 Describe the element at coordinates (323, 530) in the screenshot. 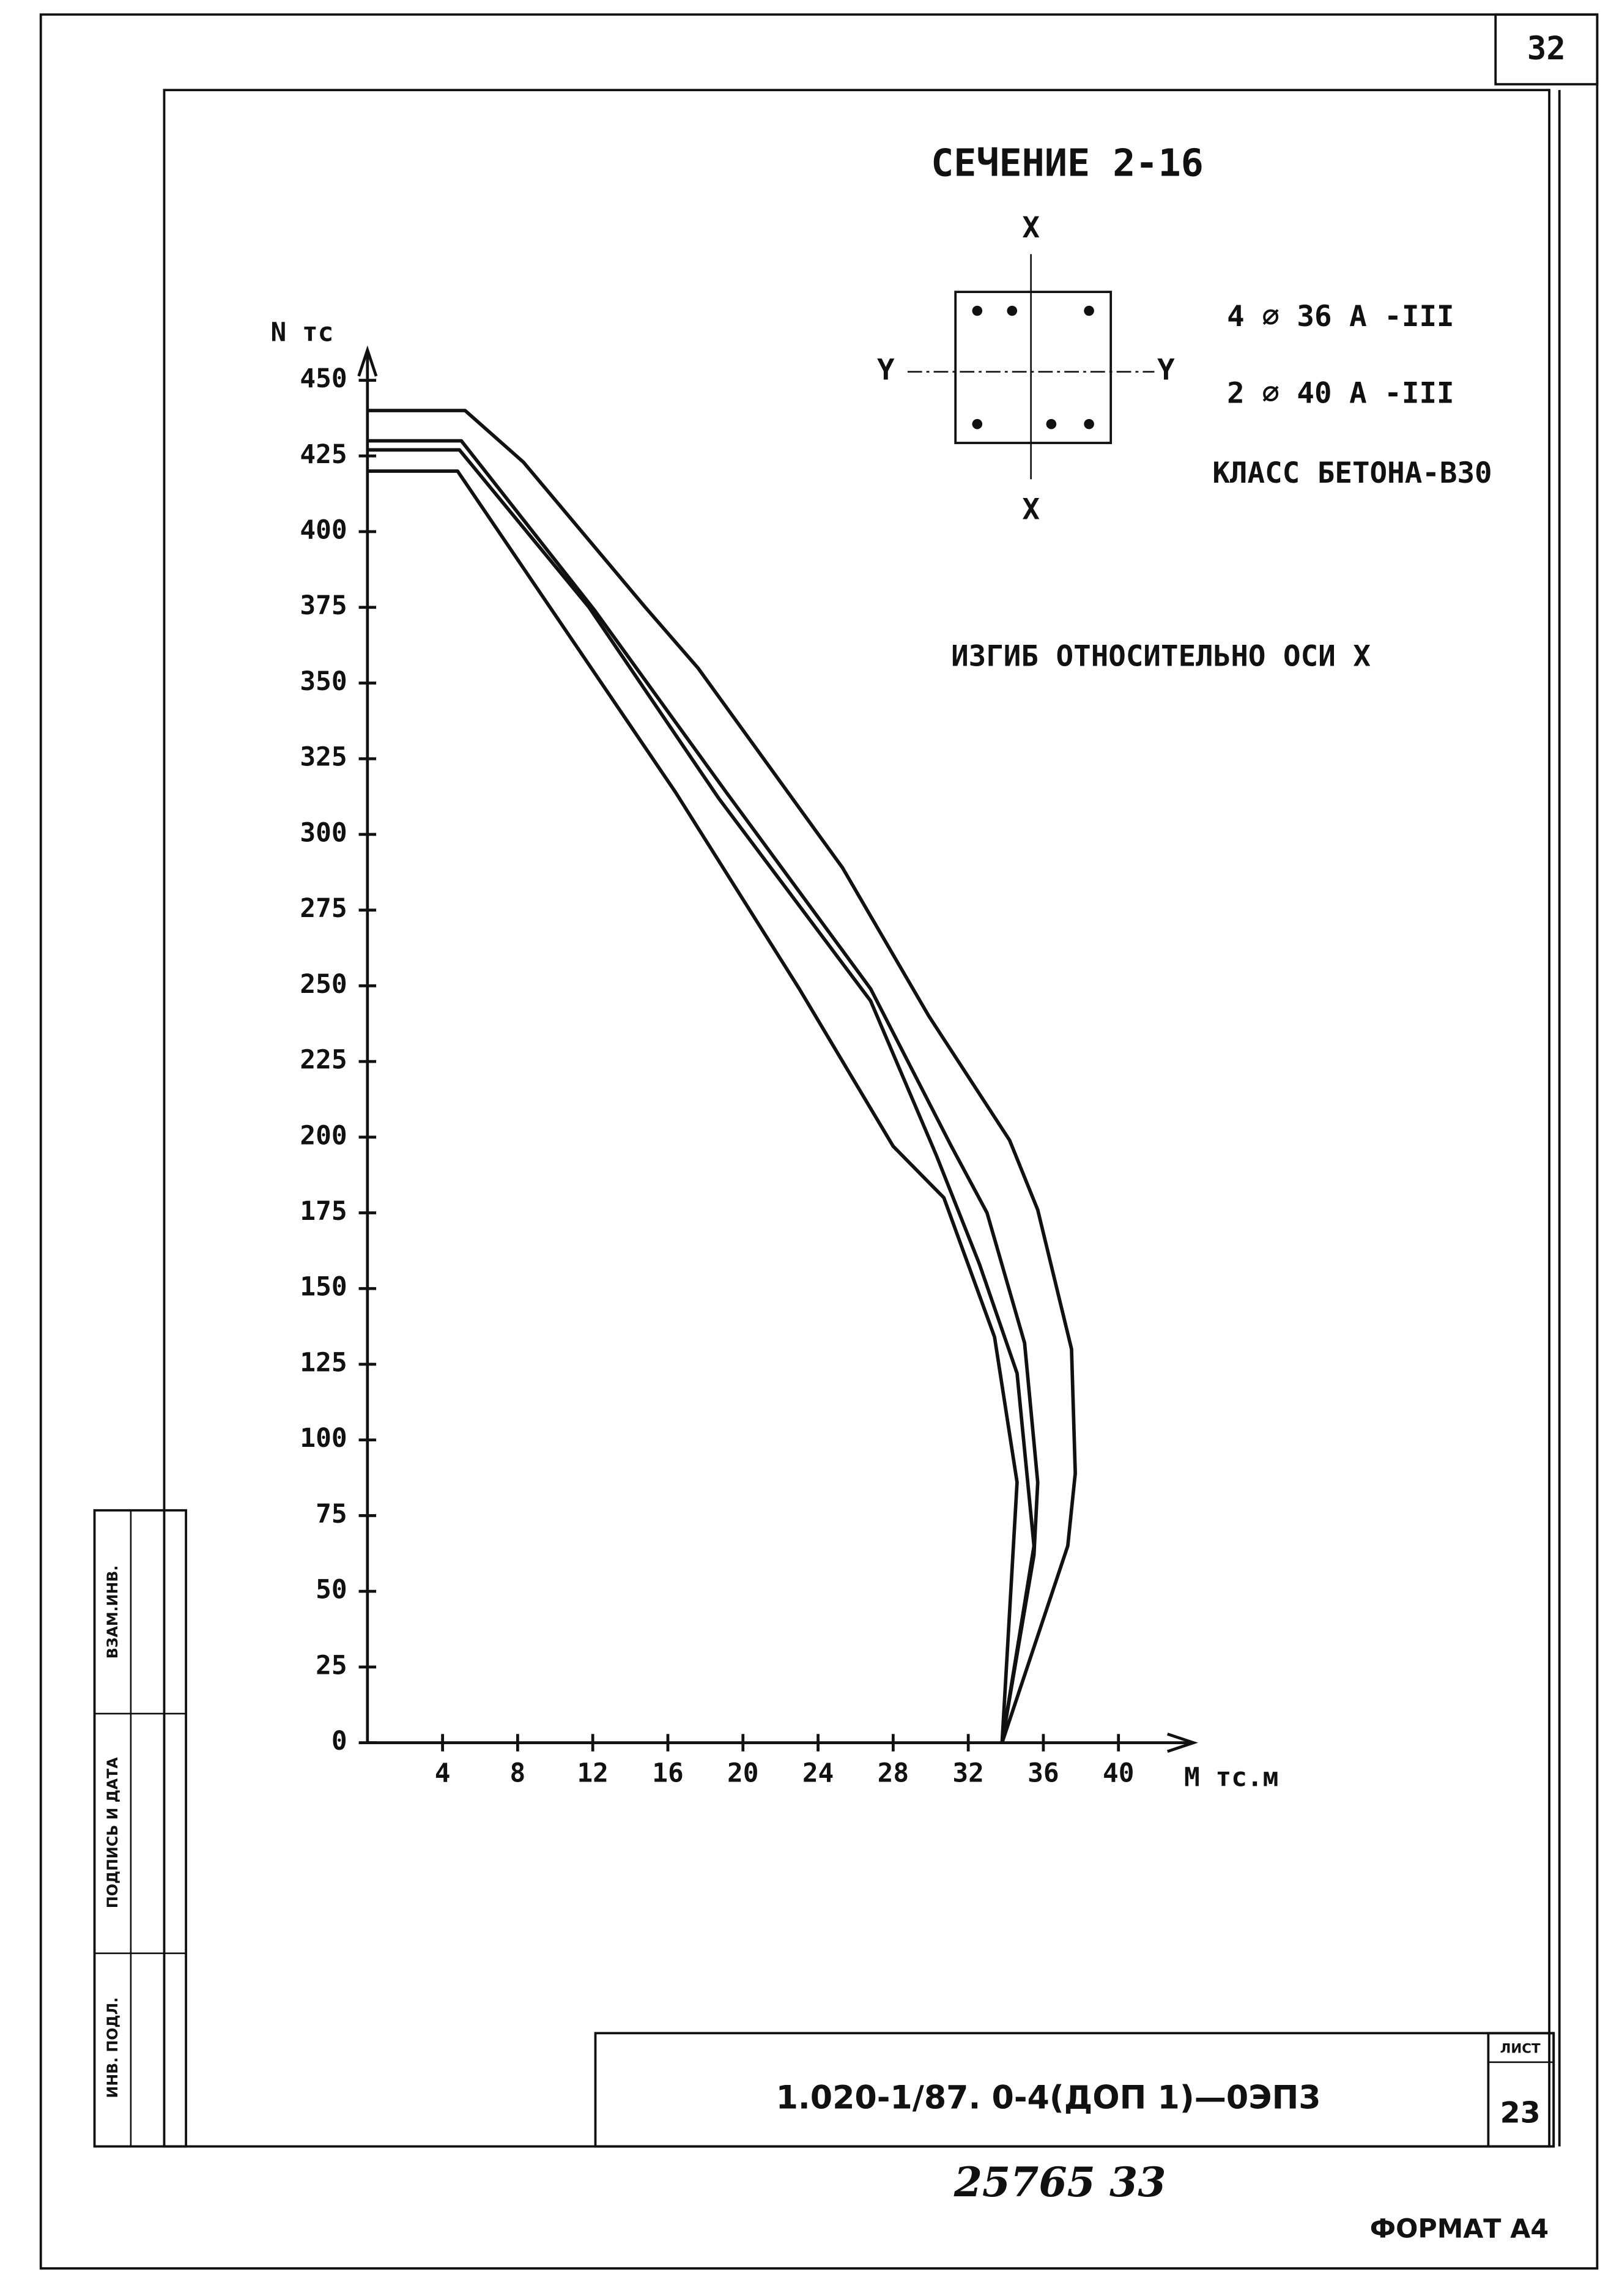

I see `y-tick-label: 400` at that location.